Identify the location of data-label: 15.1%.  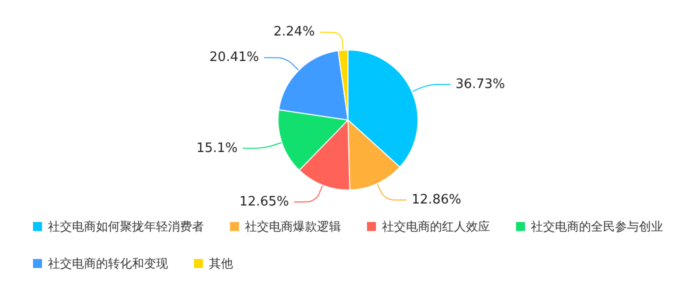
(217, 148).